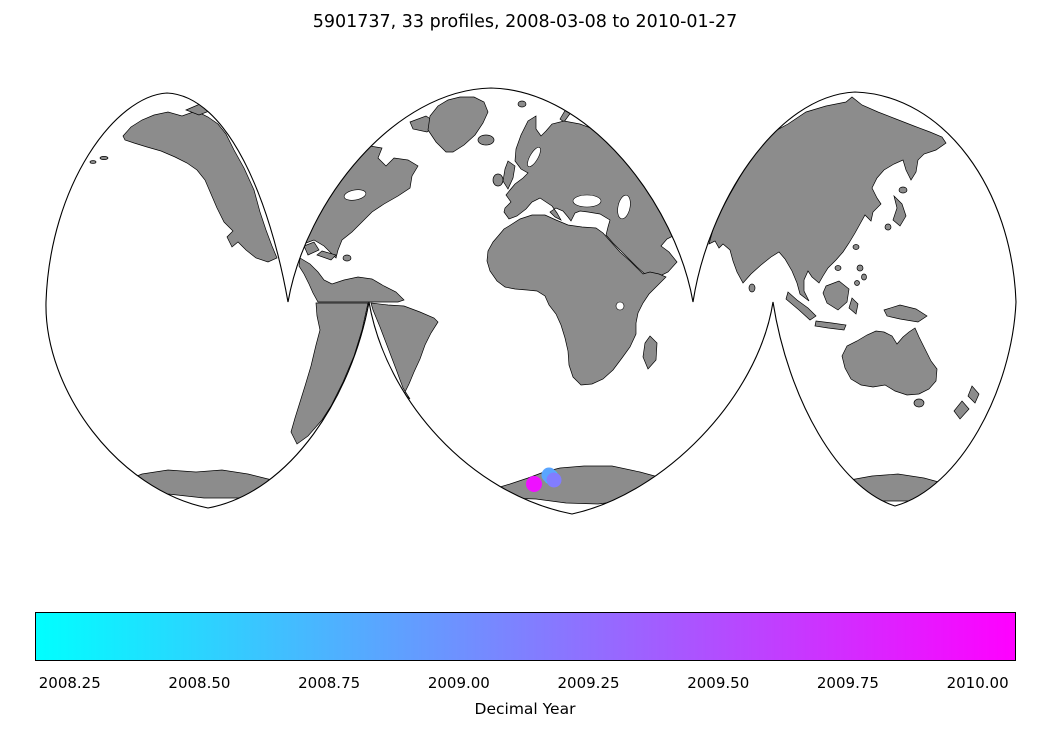  I want to click on black-sea, so click(587, 201).